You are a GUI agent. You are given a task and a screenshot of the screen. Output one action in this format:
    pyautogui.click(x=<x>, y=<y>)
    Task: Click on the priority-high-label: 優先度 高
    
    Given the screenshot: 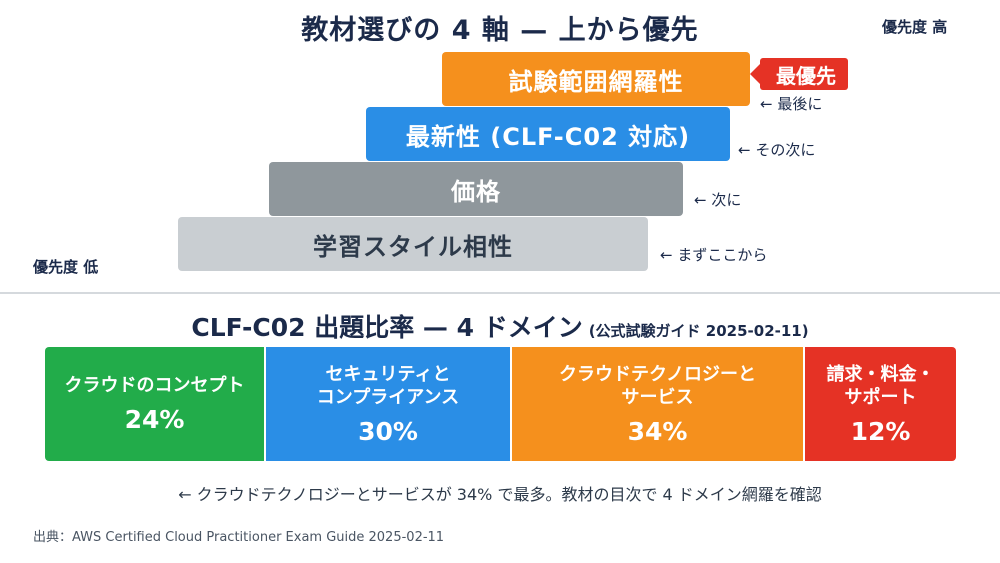 What is the action you would take?
    pyautogui.click(x=915, y=27)
    